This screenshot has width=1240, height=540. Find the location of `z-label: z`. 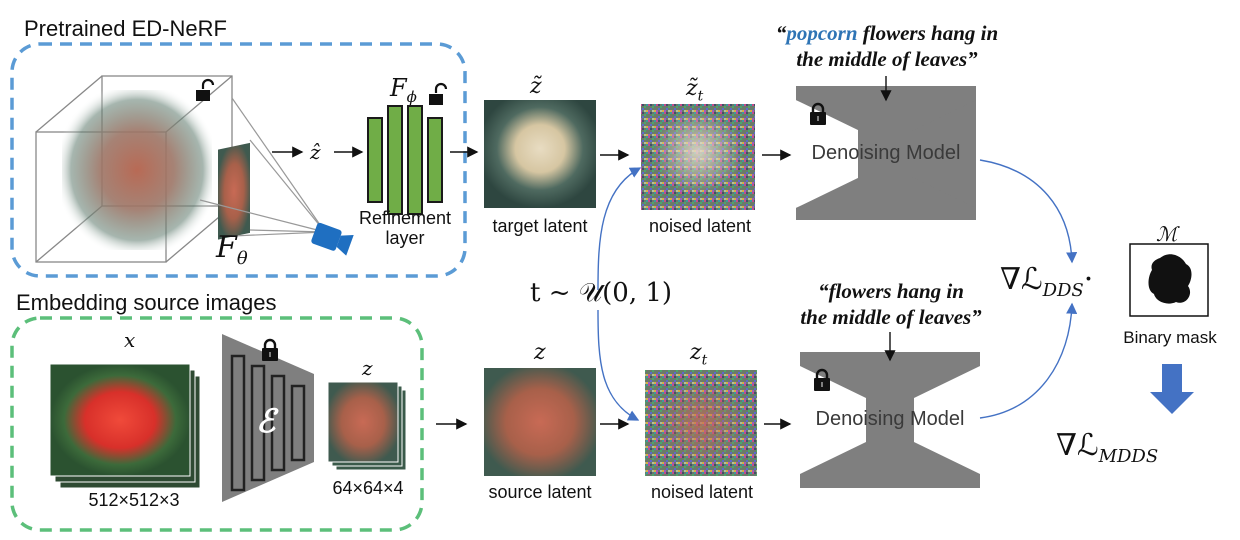

z-label: z is located at coordinates (367, 368).